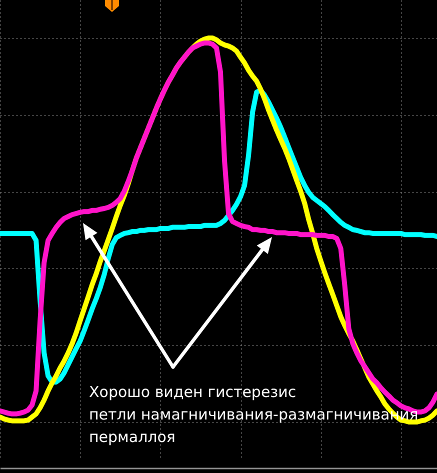 Image resolution: width=437 pixels, height=473 pixels. Describe the element at coordinates (132, 437) in the screenshot. I see `text: пермаллоя` at that location.